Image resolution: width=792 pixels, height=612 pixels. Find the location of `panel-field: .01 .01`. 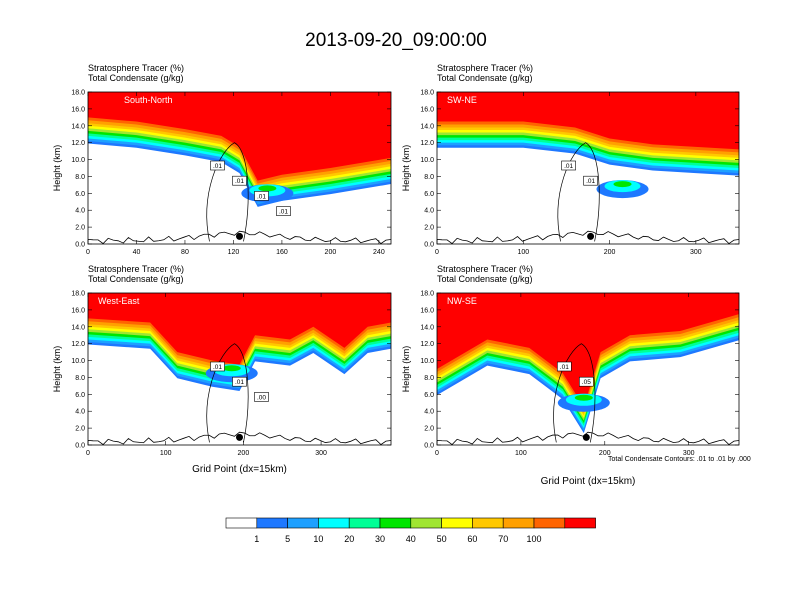

panel-field: .01 .01 is located at coordinates (588, 168).